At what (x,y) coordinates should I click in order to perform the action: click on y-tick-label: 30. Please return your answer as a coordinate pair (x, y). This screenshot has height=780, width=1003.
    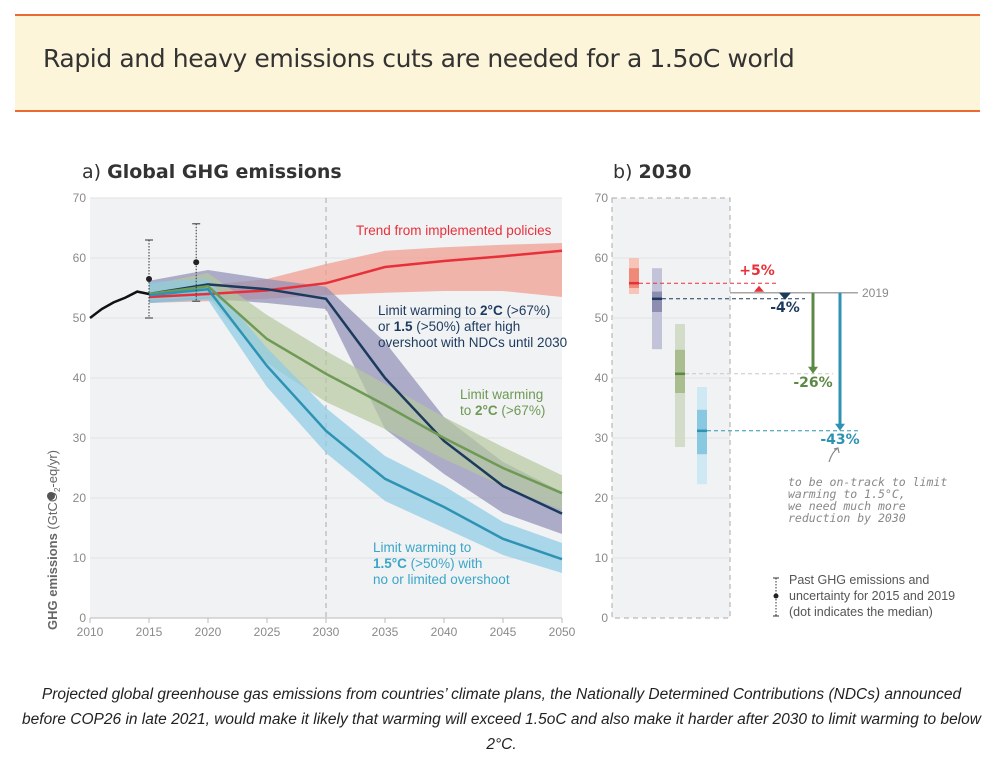
    Looking at the image, I should click on (80, 438).